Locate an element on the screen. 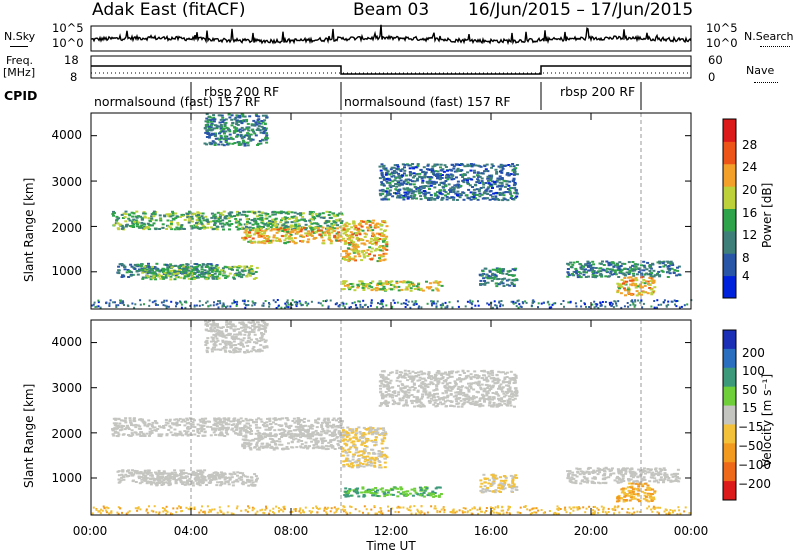  nsearch-legend-dots is located at coordinates (775, 46).